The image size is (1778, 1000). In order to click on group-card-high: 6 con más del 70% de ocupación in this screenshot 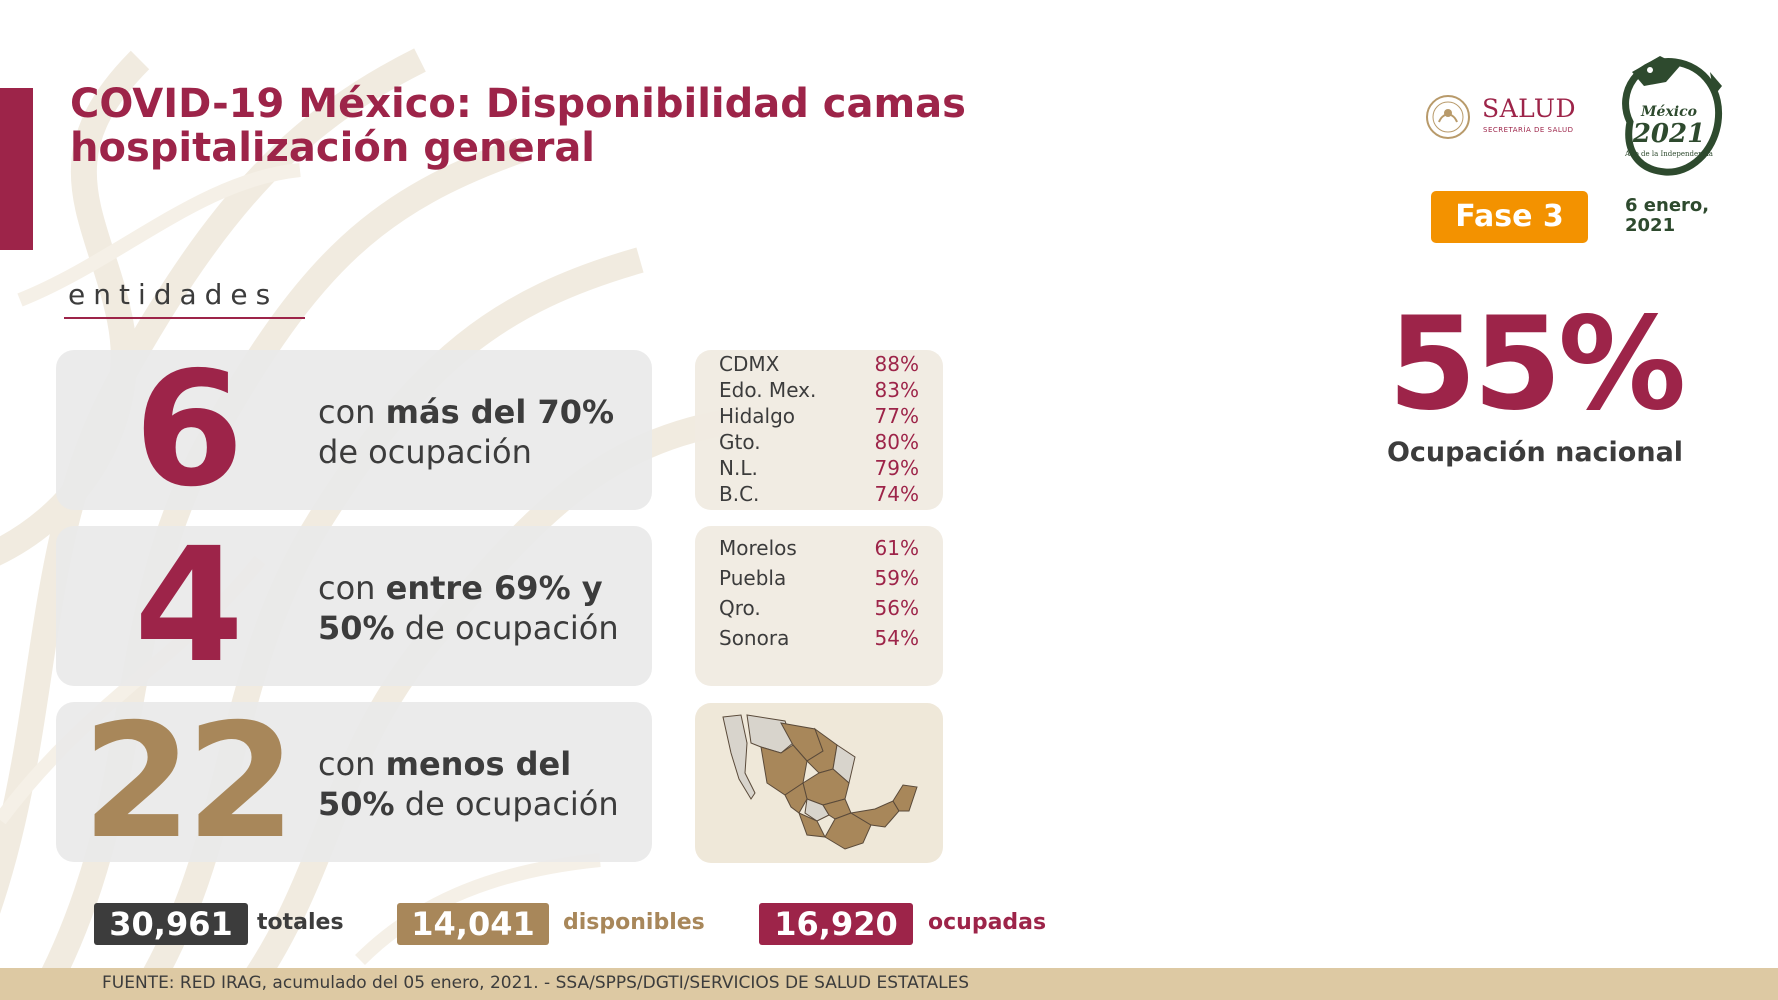, I will do `click(354, 430)`.